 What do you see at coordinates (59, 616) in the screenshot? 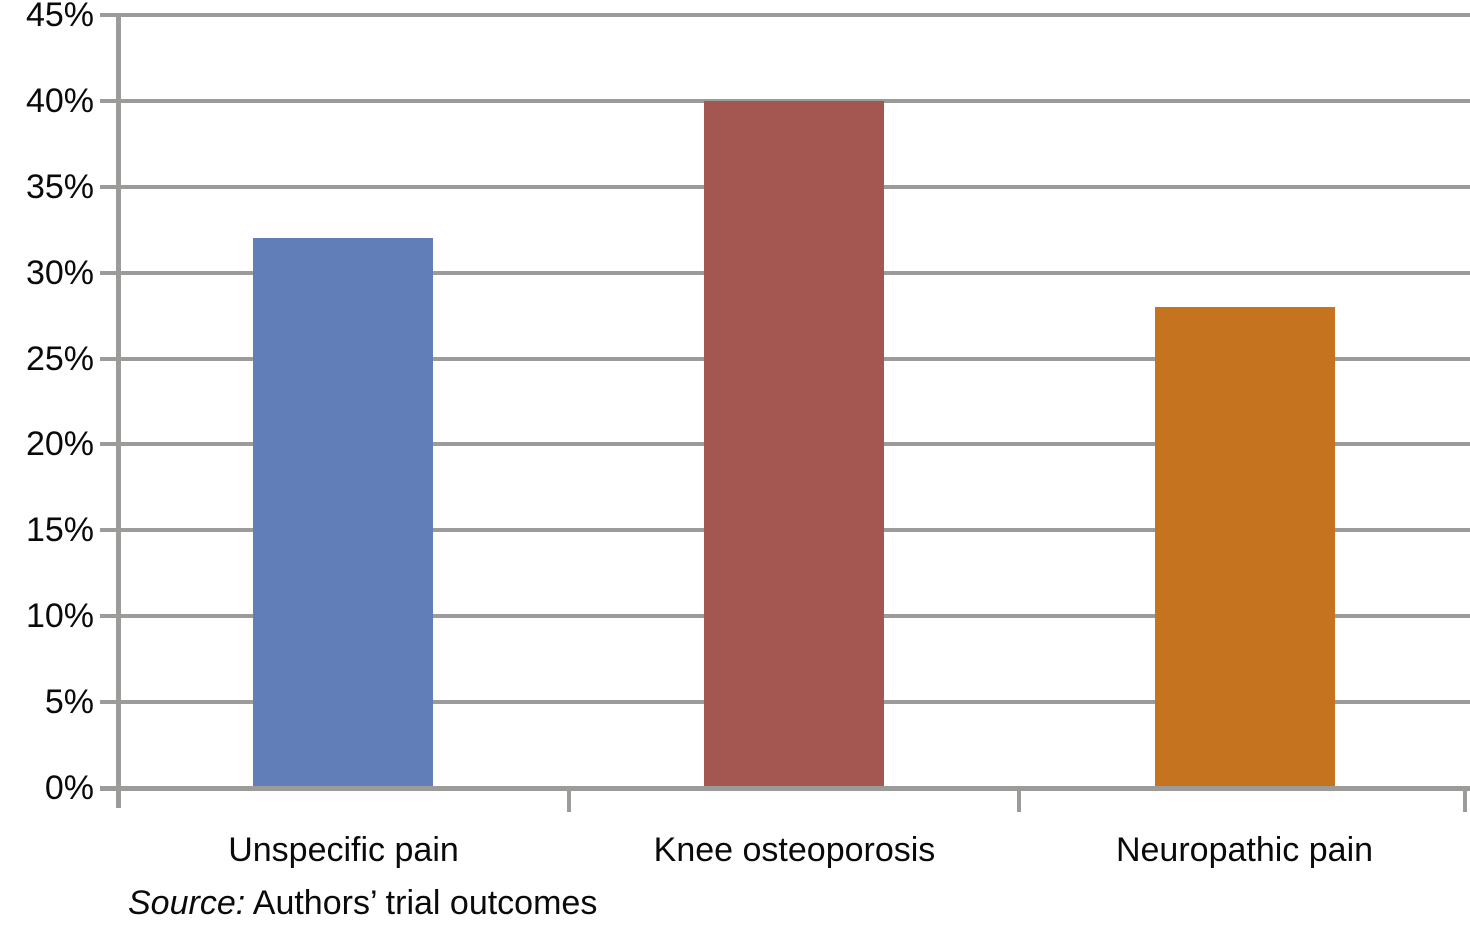
I see `y-axis-label: 10%` at bounding box center [59, 616].